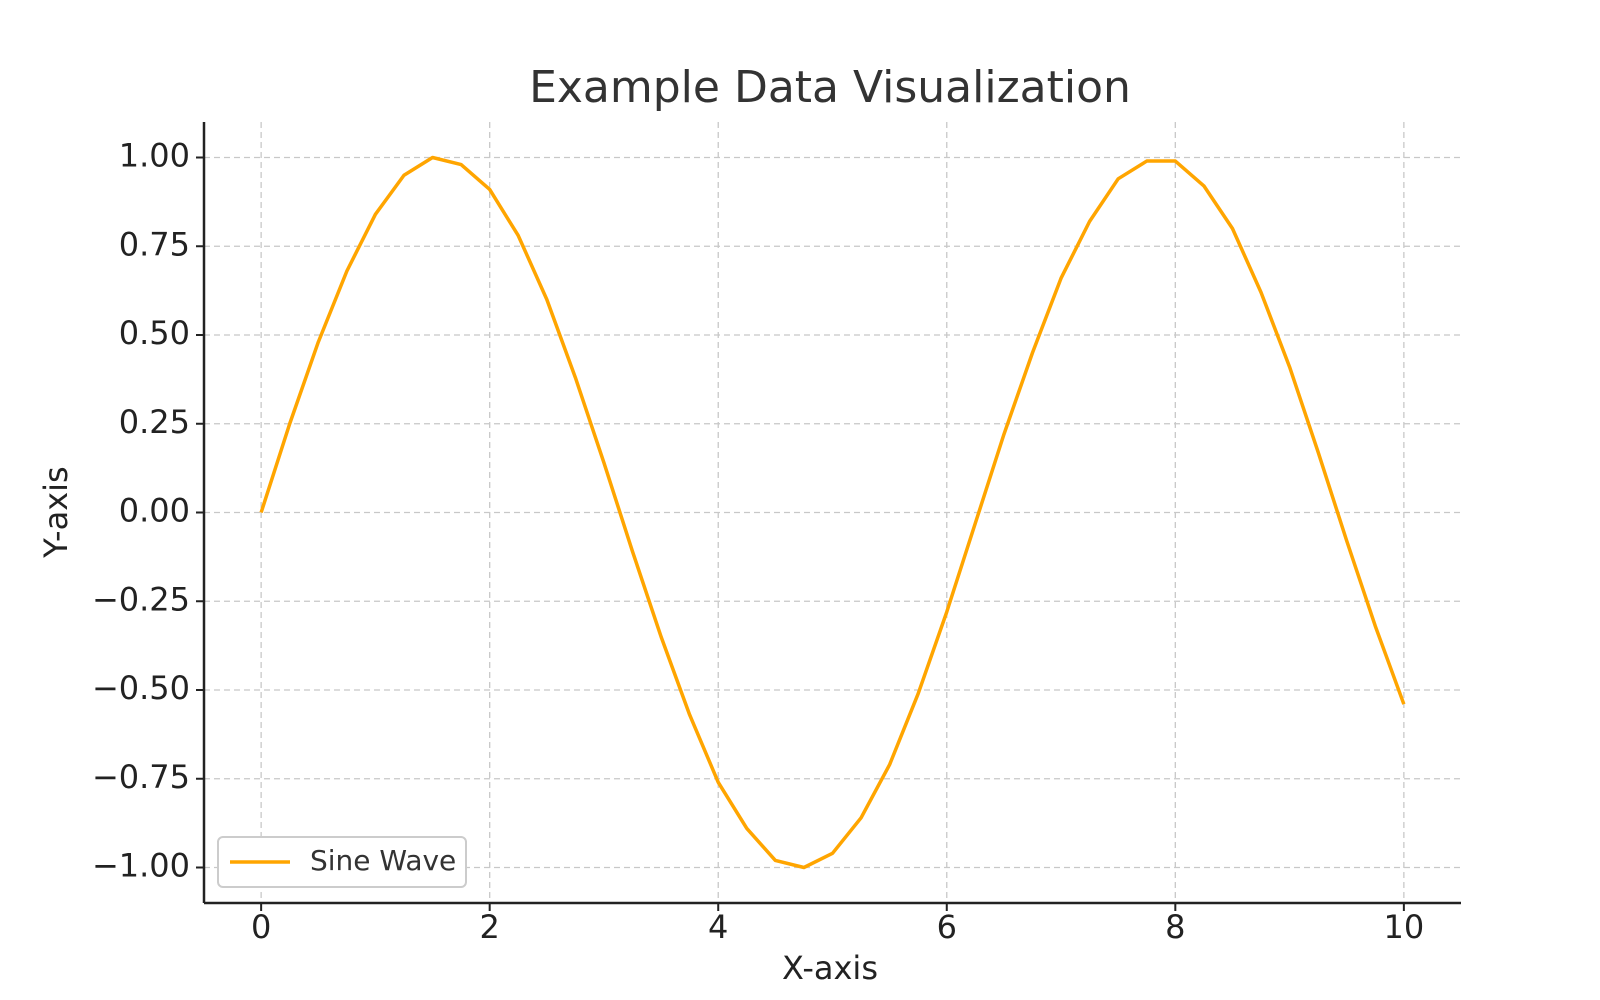 The image size is (1600, 1000). What do you see at coordinates (261, 927) in the screenshot?
I see `x-tick-label: 0` at bounding box center [261, 927].